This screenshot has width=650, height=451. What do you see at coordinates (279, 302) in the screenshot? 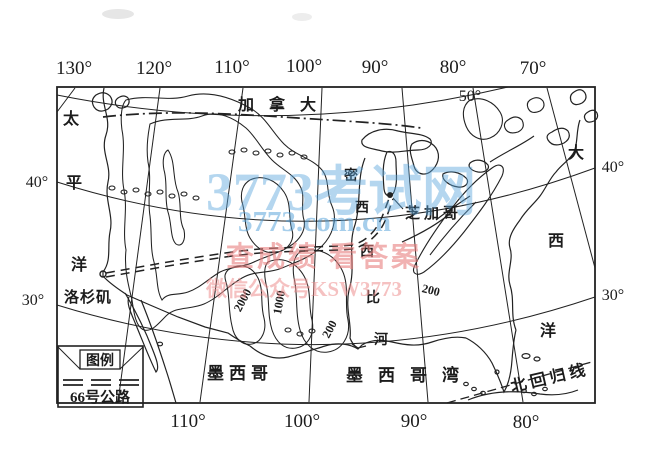
I see `contour-label-1000: 1000` at bounding box center [279, 302].